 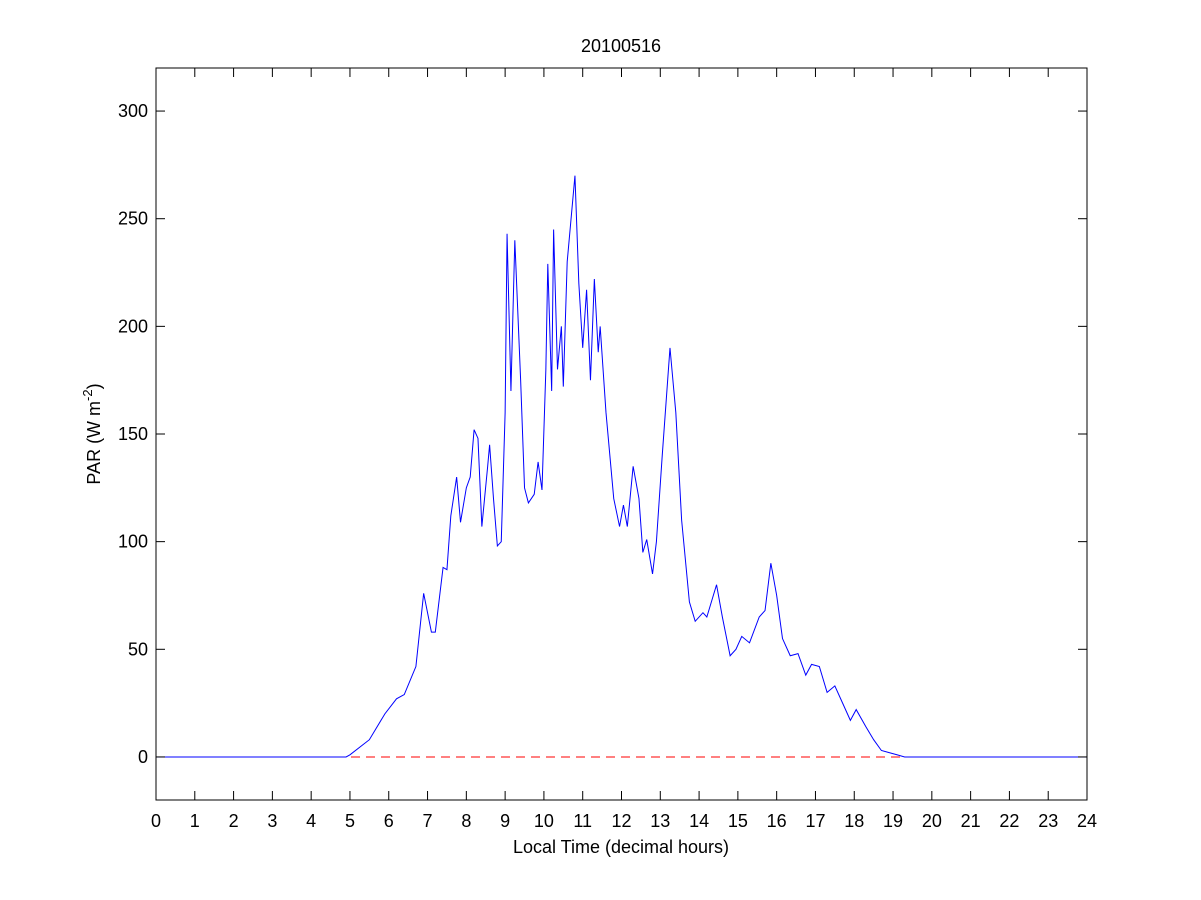 What do you see at coordinates (544, 821) in the screenshot?
I see `x-tick-label: 10` at bounding box center [544, 821].